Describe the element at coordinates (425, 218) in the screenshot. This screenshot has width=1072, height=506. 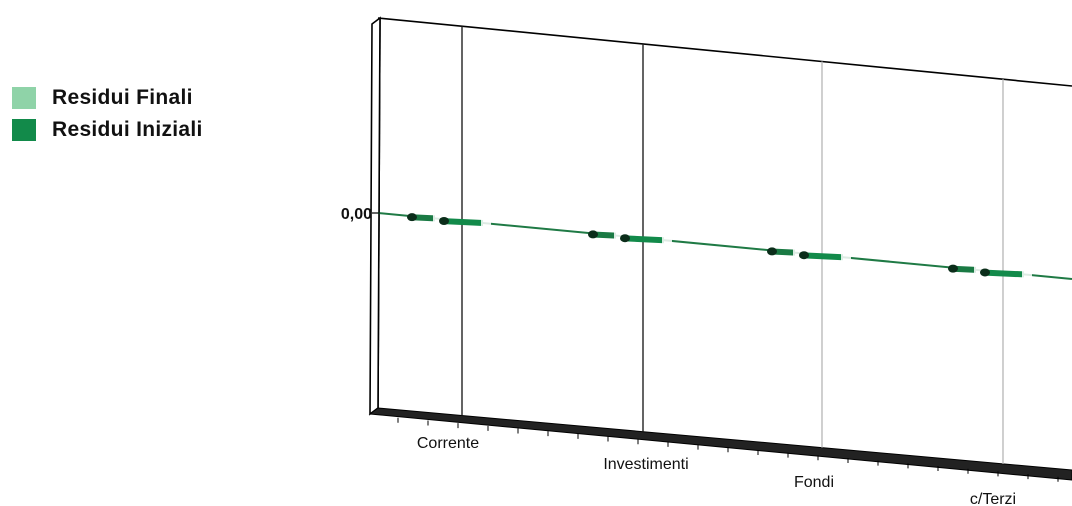
I see `bar-residui-finali-corrente` at that location.